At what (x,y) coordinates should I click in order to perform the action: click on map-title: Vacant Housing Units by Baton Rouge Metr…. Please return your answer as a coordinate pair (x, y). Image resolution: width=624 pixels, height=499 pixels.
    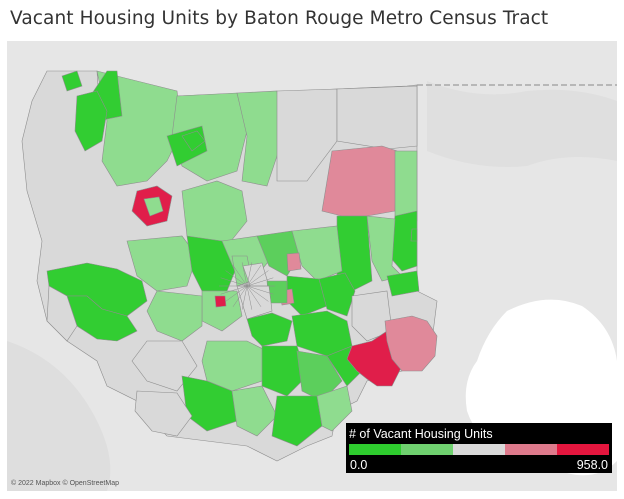
    Looking at the image, I should click on (279, 18).